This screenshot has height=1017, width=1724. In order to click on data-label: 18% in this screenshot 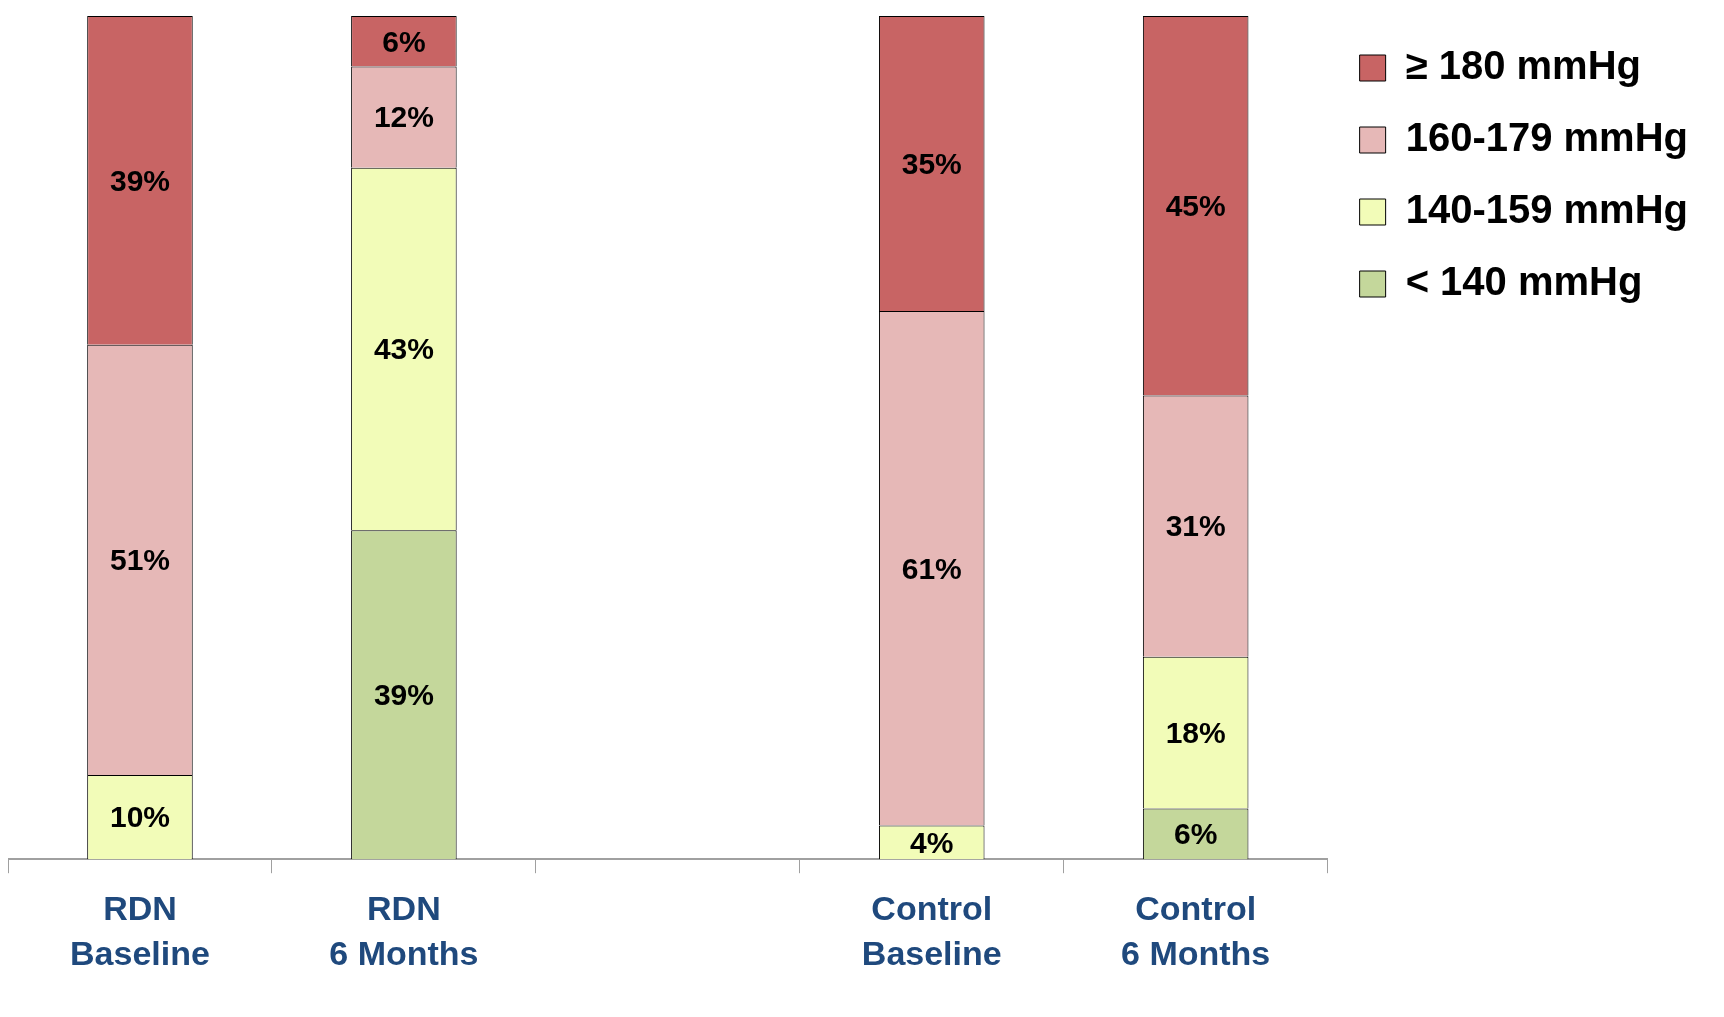, I will do `click(1195, 732)`.